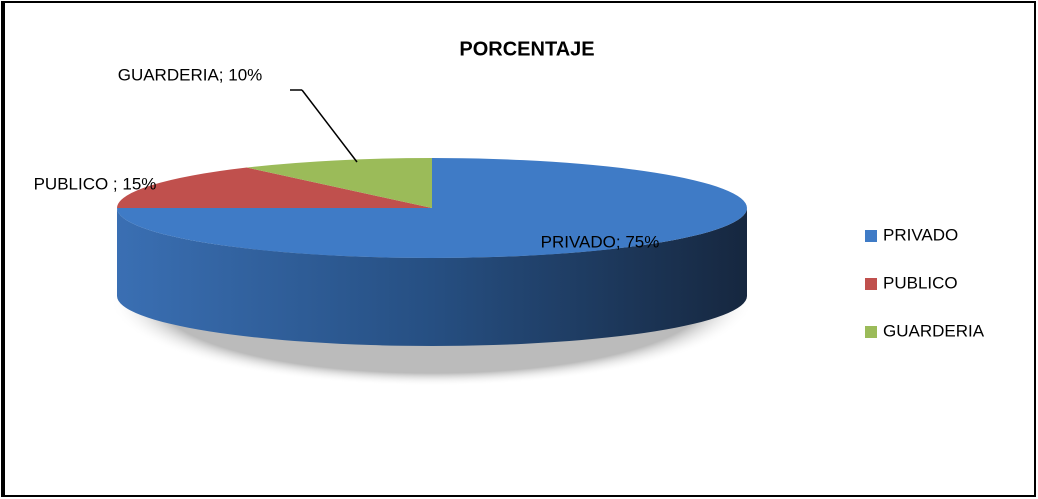 The height and width of the screenshot is (499, 1038). What do you see at coordinates (920, 234) in the screenshot?
I see `legend-label: PRIVADO` at bounding box center [920, 234].